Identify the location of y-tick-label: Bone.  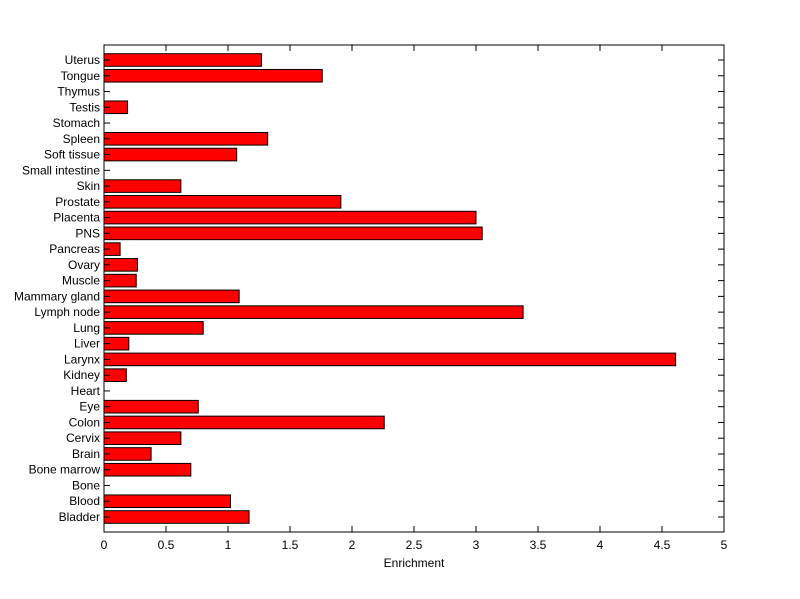
(86, 485).